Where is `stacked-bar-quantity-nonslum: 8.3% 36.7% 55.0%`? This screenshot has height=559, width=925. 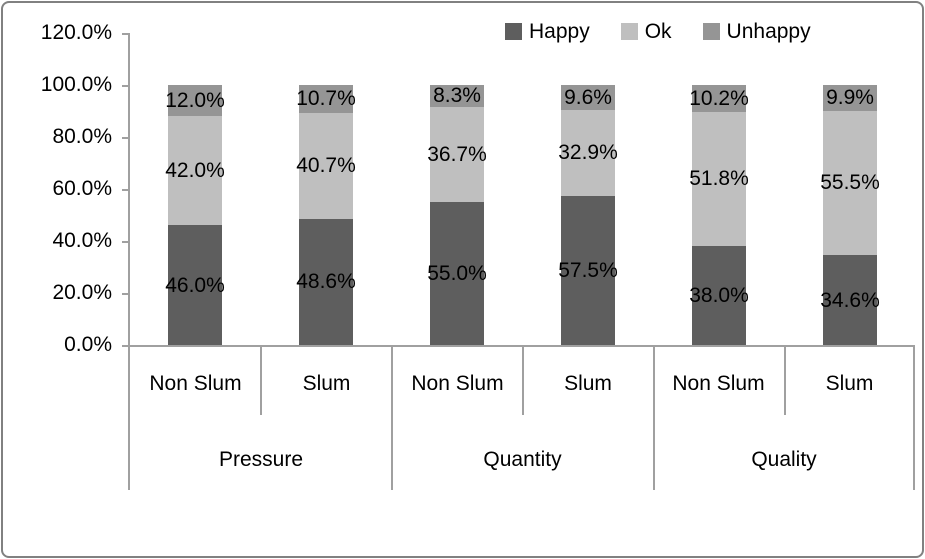
stacked-bar-quantity-nonslum: 8.3% 36.7% 55.0% is located at coordinates (457, 215).